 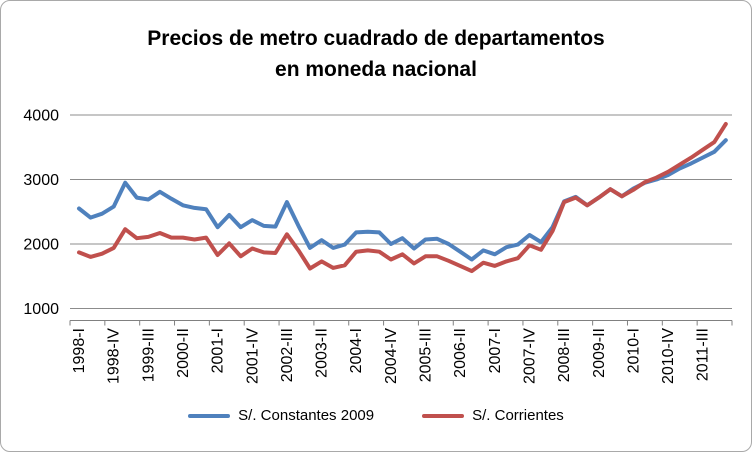 I want to click on x-axis-label: 2005-III, so click(x=426, y=355).